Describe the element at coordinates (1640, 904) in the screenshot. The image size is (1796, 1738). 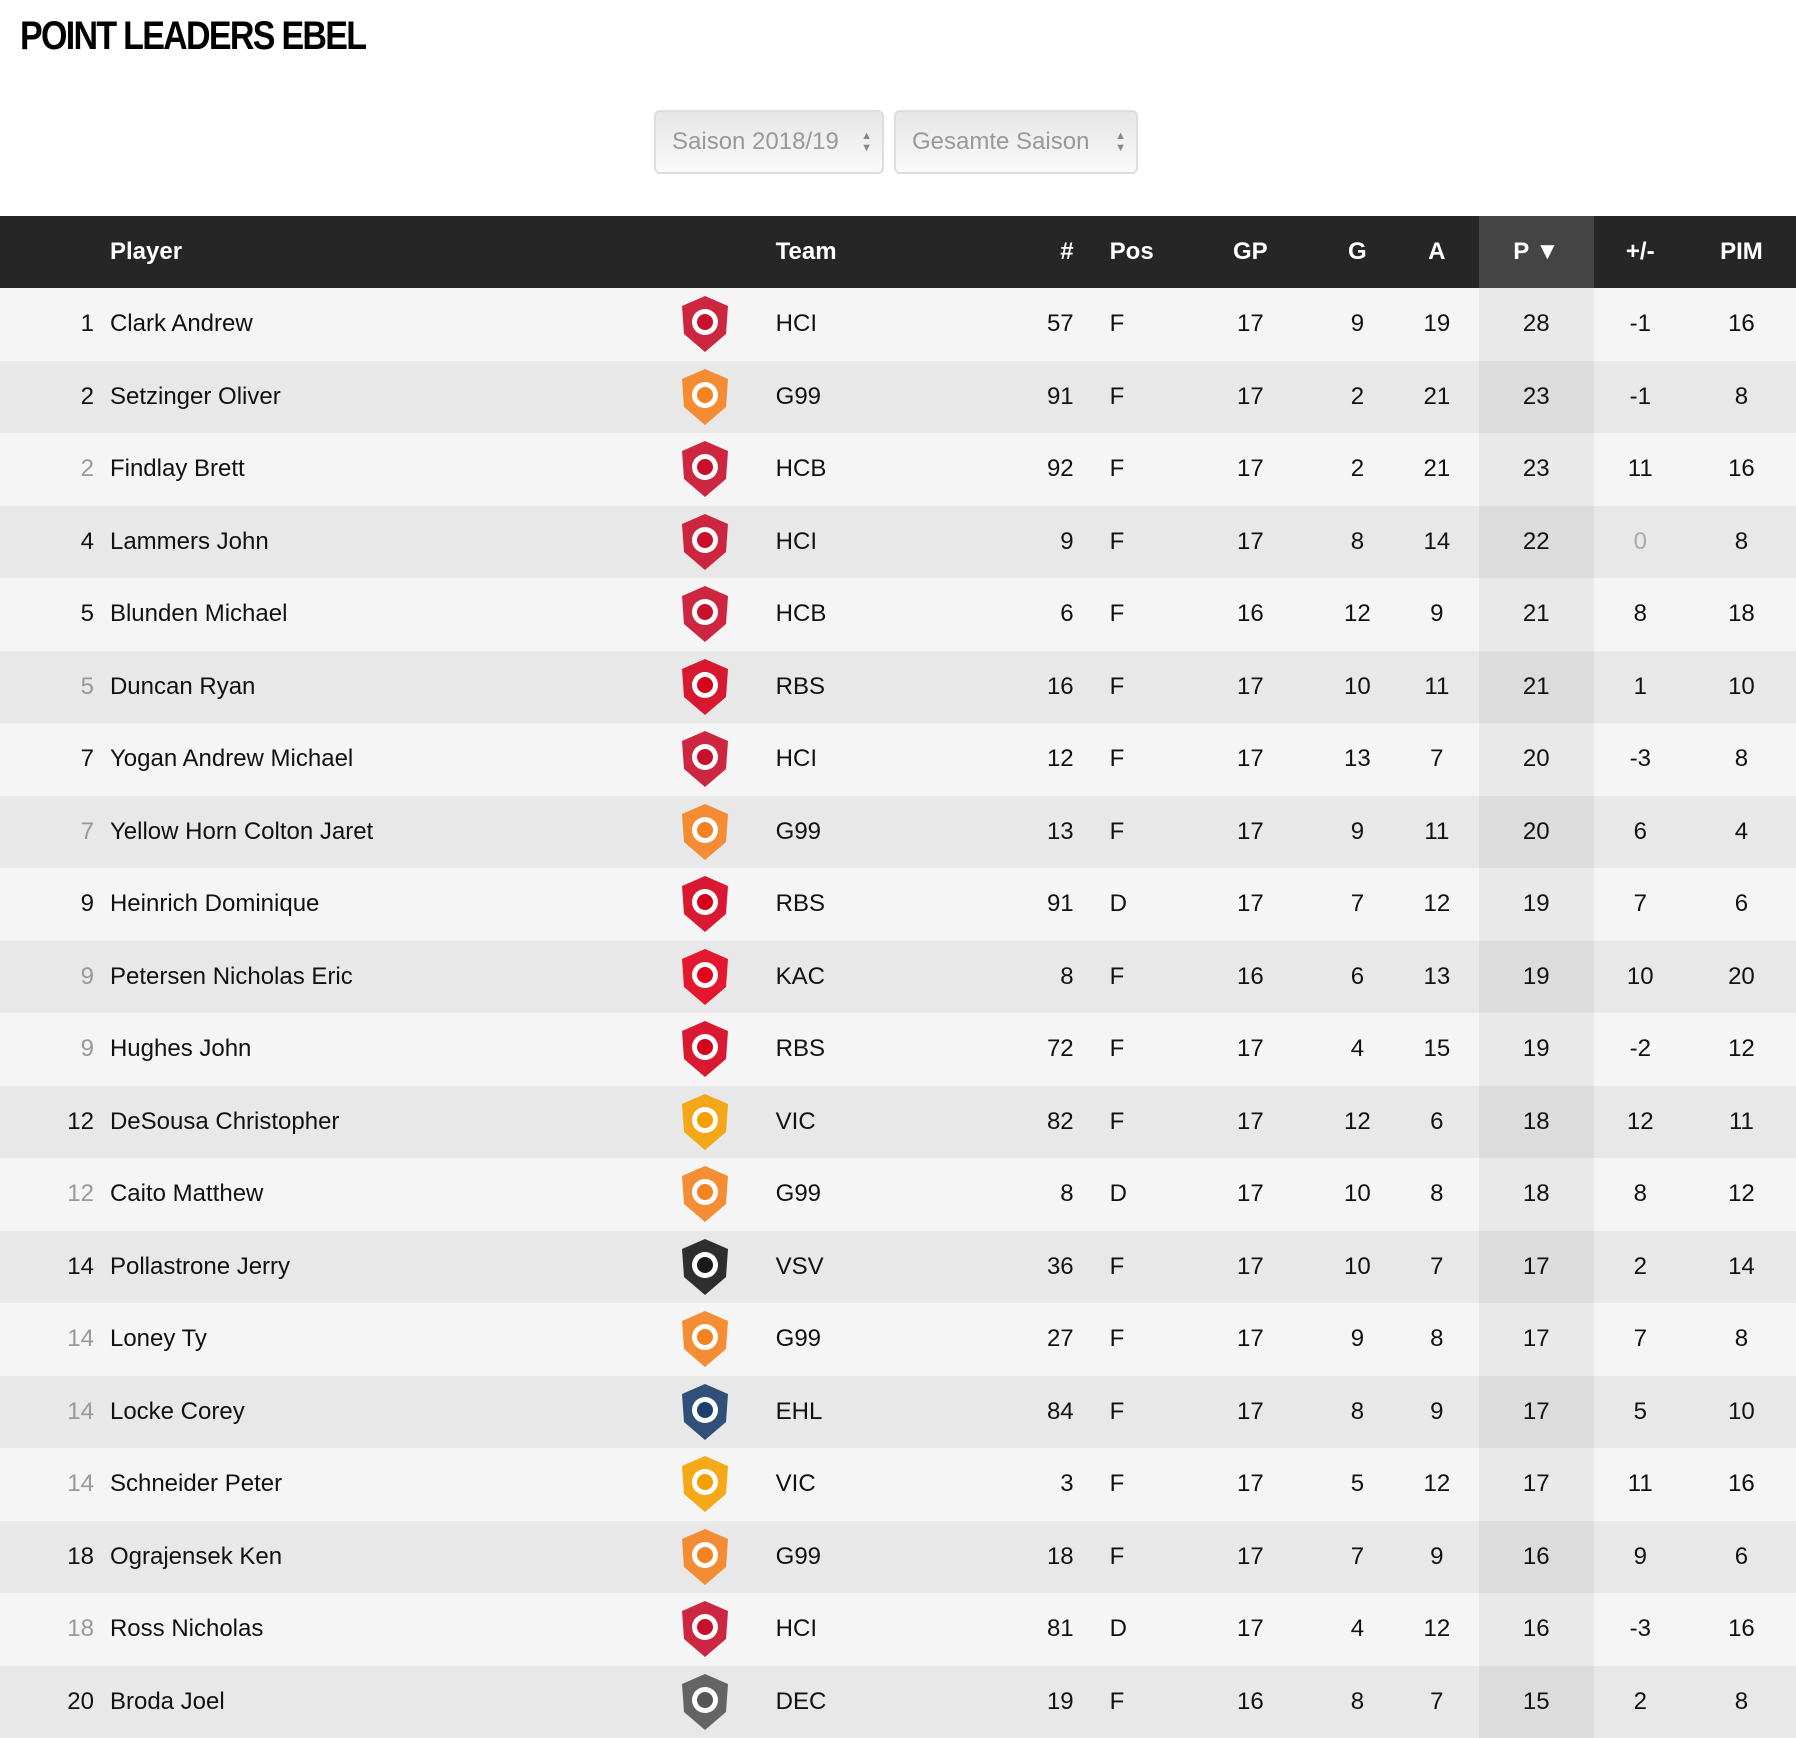
I see `plus-minus: 7` at that location.